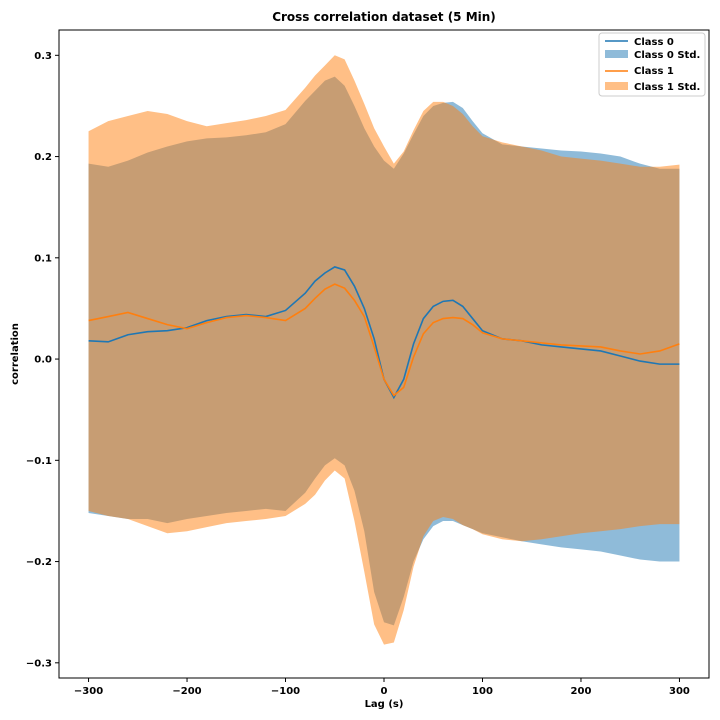 The height and width of the screenshot is (720, 720). Describe the element at coordinates (384, 17) in the screenshot. I see `chart-title: Cross correlation dataset (5 Min)` at that location.